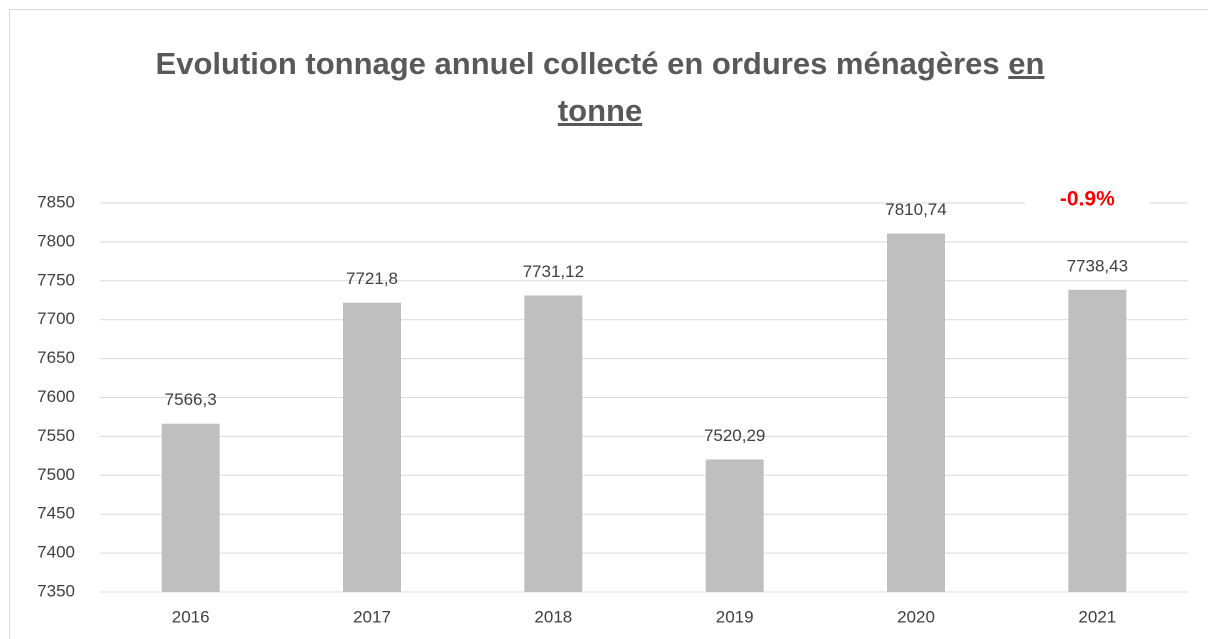 The width and height of the screenshot is (1208, 639). What do you see at coordinates (56, 318) in the screenshot?
I see `y-tick-label: 7700` at bounding box center [56, 318].